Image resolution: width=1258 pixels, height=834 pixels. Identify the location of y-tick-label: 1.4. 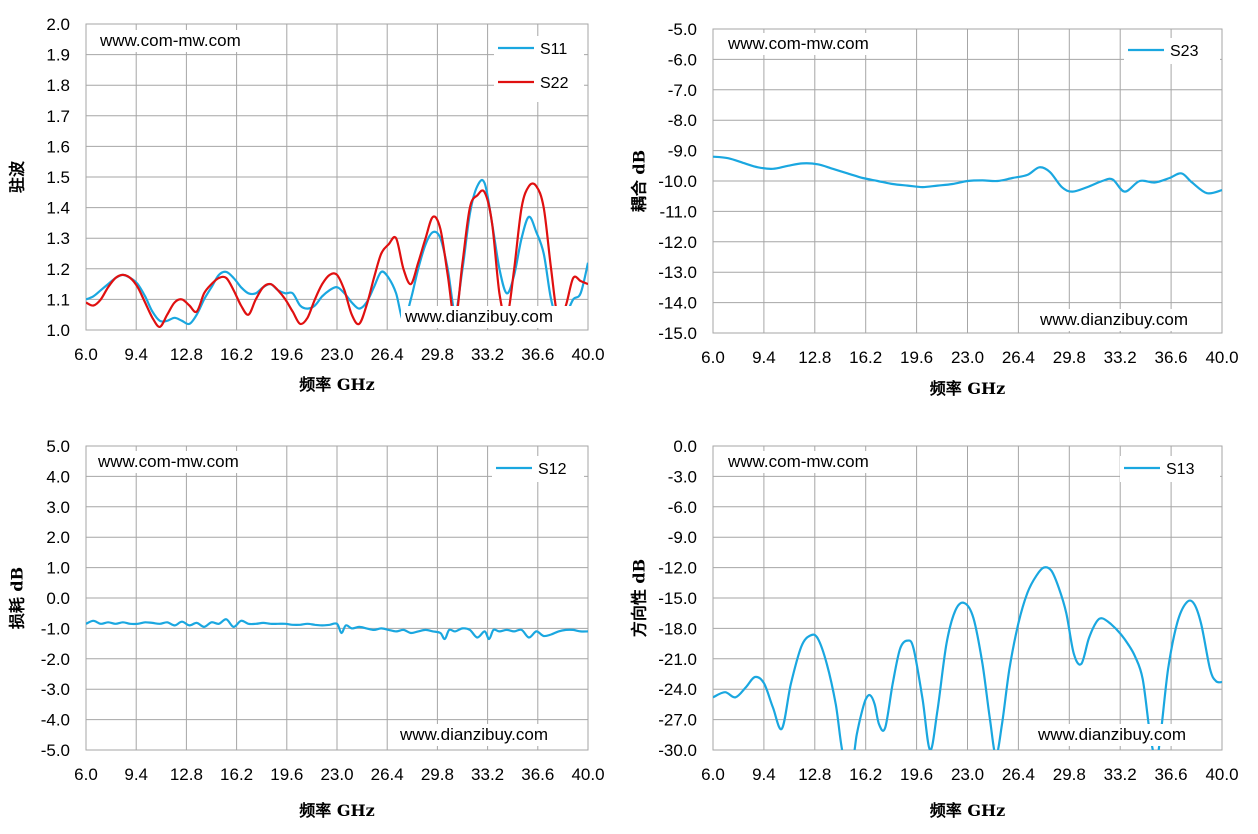
(58, 208).